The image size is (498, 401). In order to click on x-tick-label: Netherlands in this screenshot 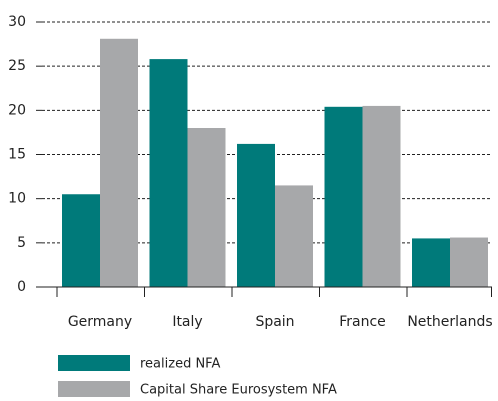, I will do `click(449, 322)`.